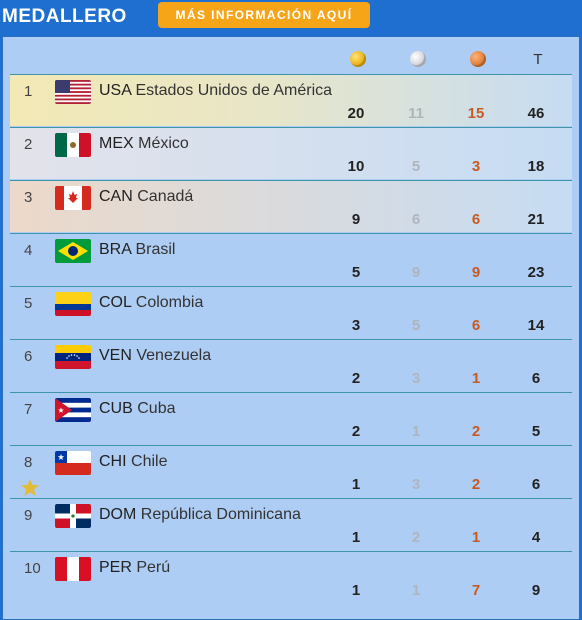 The width and height of the screenshot is (582, 620). Describe the element at coordinates (416, 272) in the screenshot. I see `silver-count: 9` at that location.